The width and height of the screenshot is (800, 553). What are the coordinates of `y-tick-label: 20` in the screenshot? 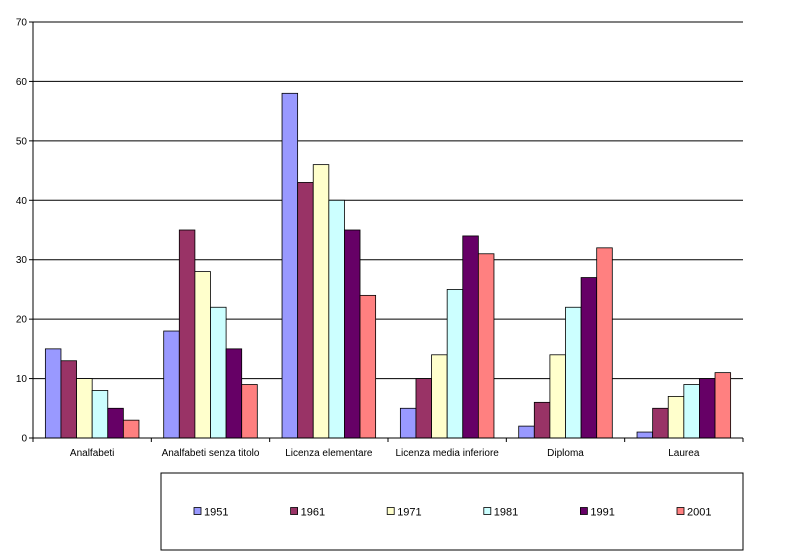 It's located at (22, 320).